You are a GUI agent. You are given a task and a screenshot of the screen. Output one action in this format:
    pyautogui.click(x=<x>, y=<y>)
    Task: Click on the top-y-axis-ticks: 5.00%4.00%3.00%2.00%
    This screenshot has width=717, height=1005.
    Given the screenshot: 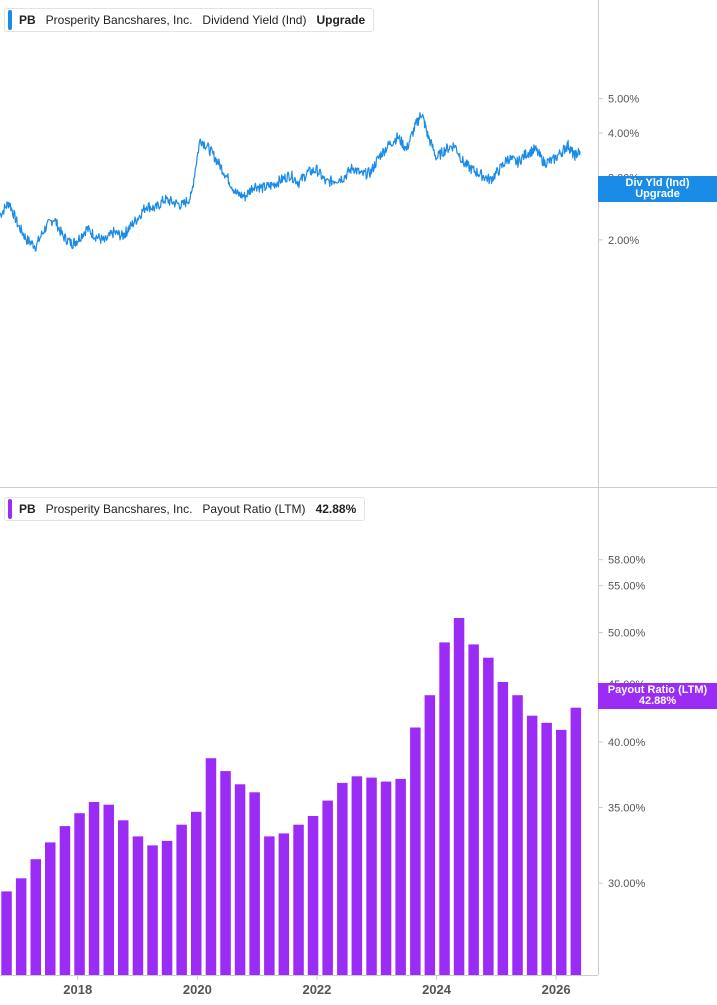 What is the action you would take?
    pyautogui.click(x=618, y=170)
    